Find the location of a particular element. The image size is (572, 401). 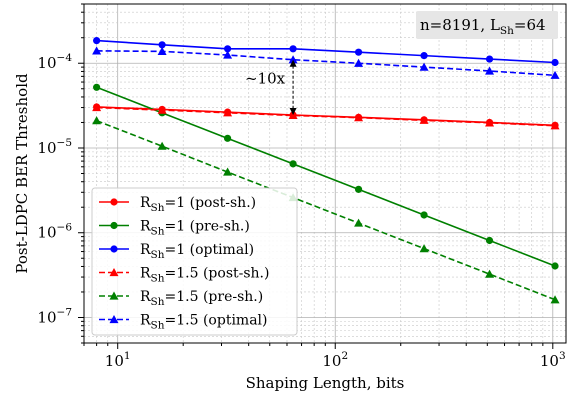

ratio-annotation: ~10x is located at coordinates (265, 78).